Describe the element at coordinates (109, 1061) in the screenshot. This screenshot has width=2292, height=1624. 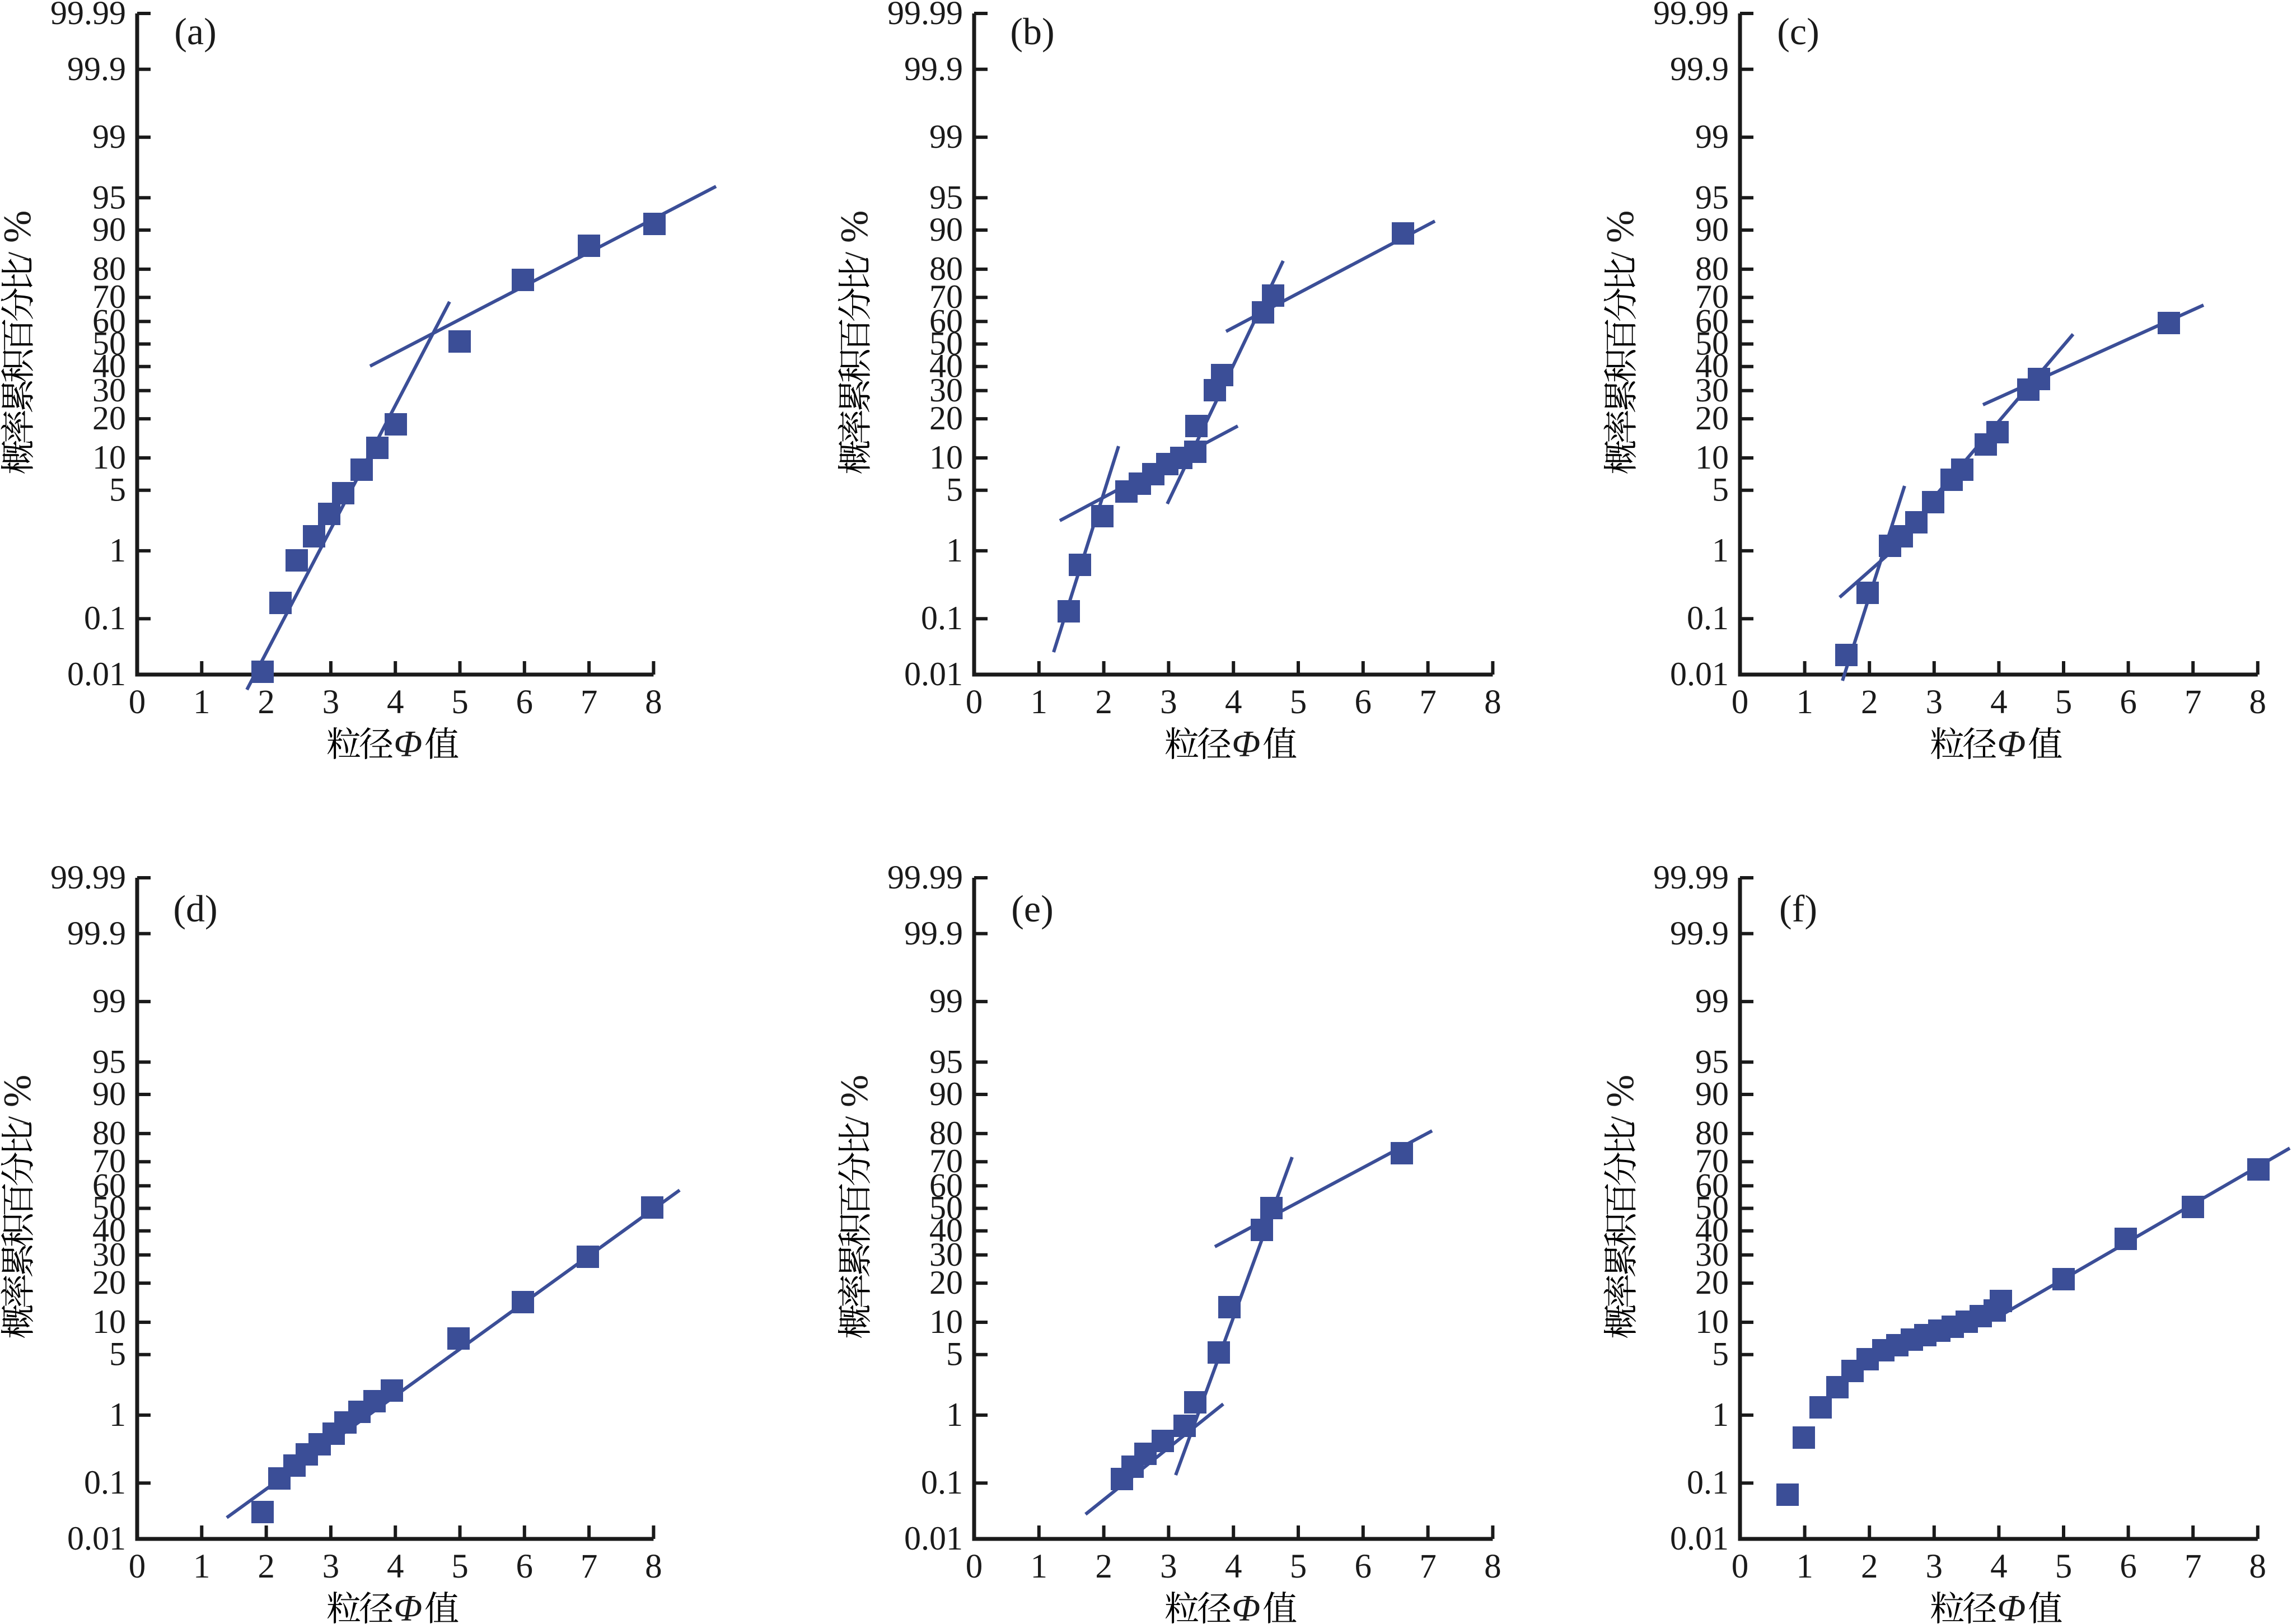
I see `svg-text: 95` at that location.